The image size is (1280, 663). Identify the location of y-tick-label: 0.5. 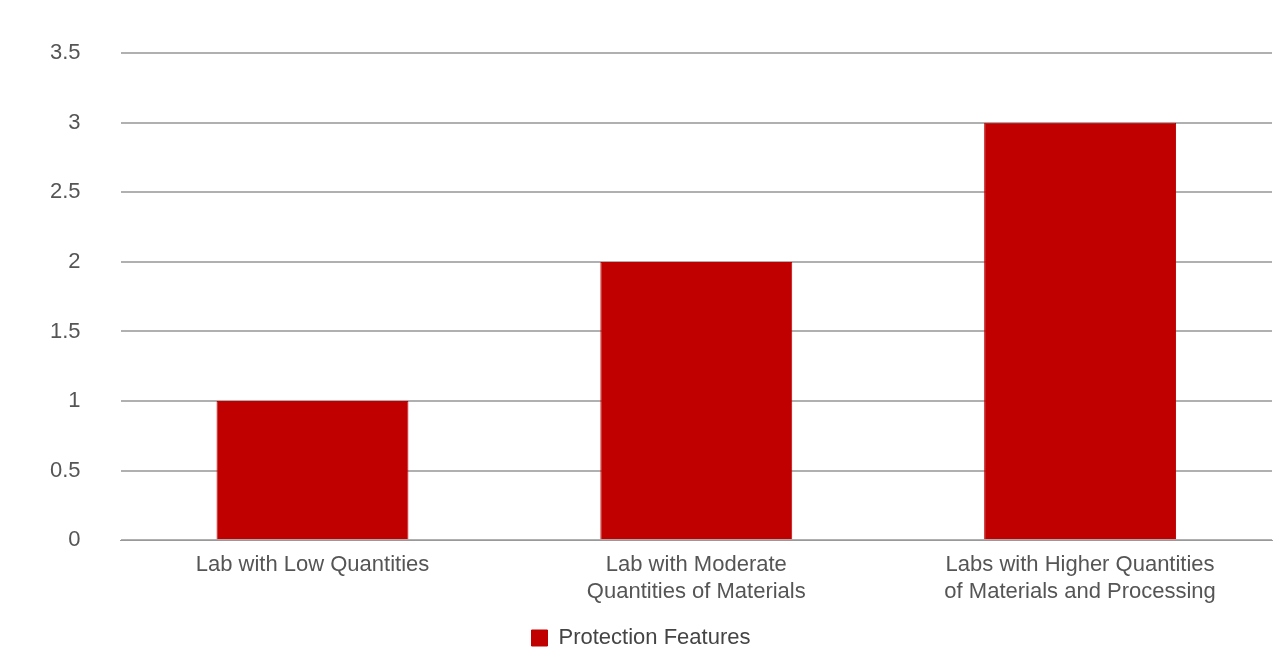
(65, 469).